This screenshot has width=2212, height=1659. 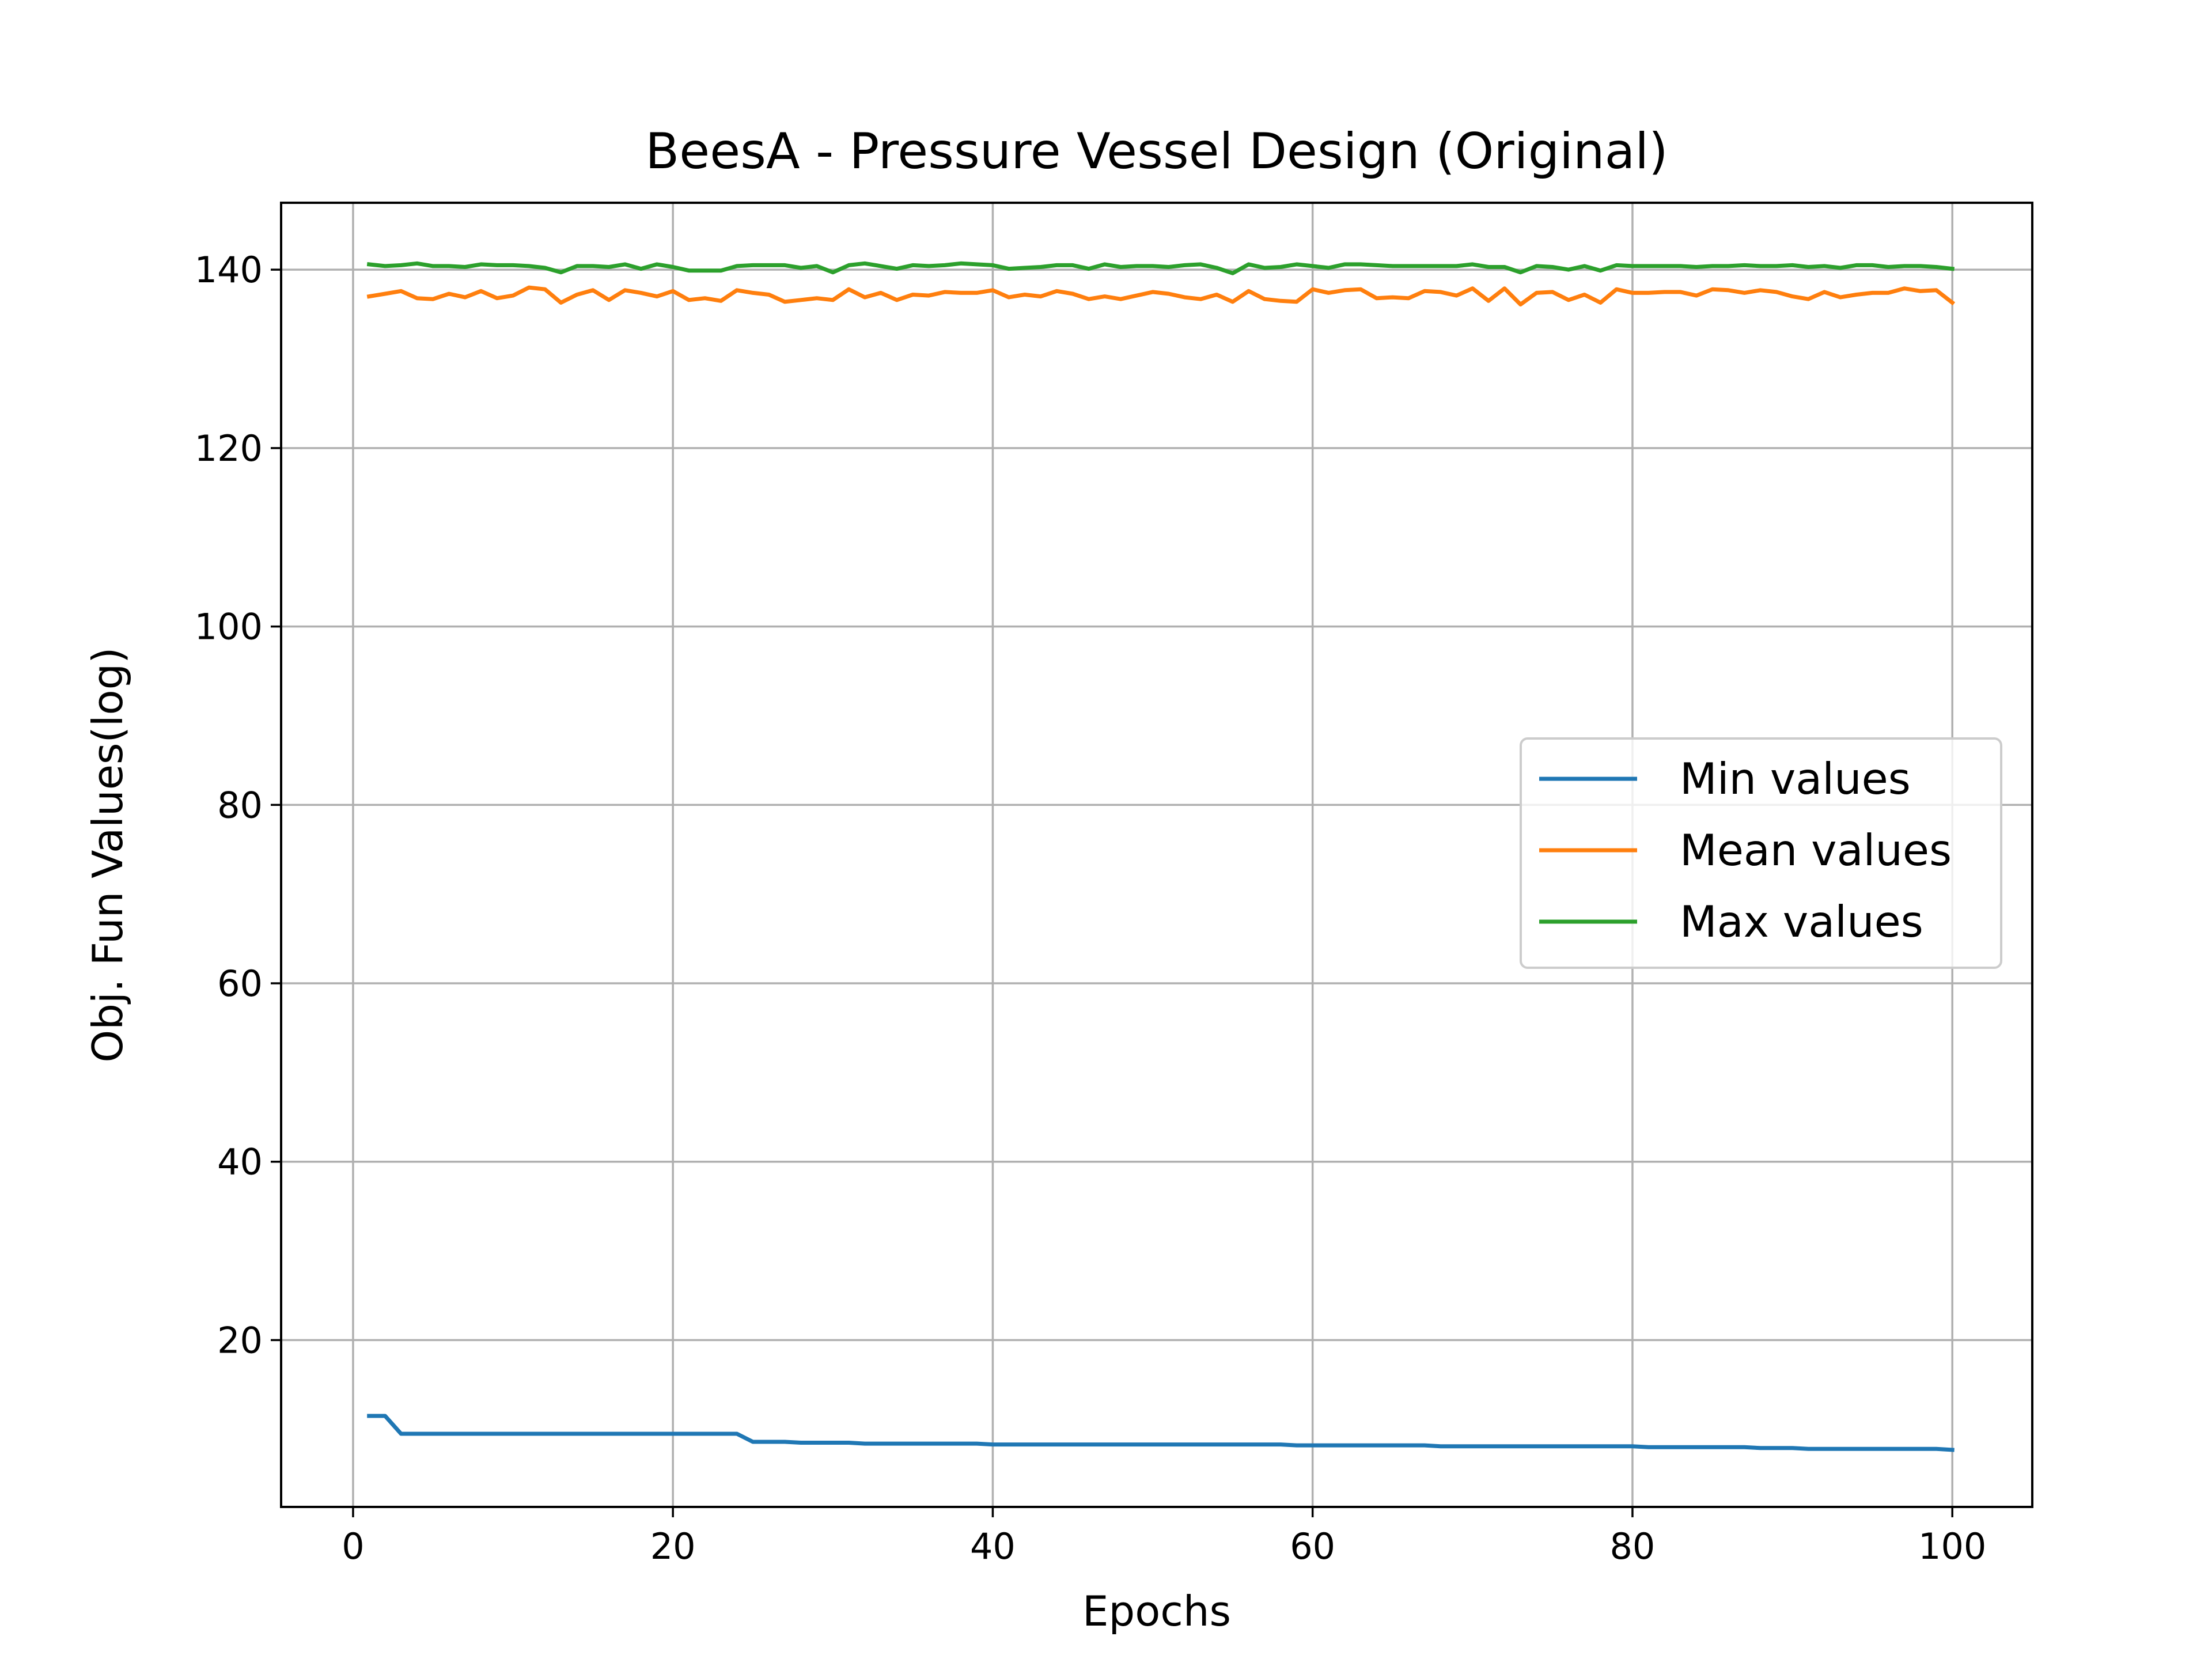 I want to click on x-tick-label: 100, so click(x=1952, y=1546).